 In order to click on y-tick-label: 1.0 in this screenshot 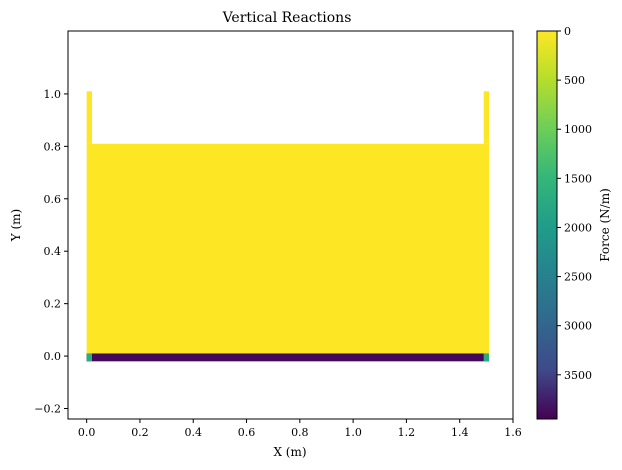, I will do `click(53, 94)`.